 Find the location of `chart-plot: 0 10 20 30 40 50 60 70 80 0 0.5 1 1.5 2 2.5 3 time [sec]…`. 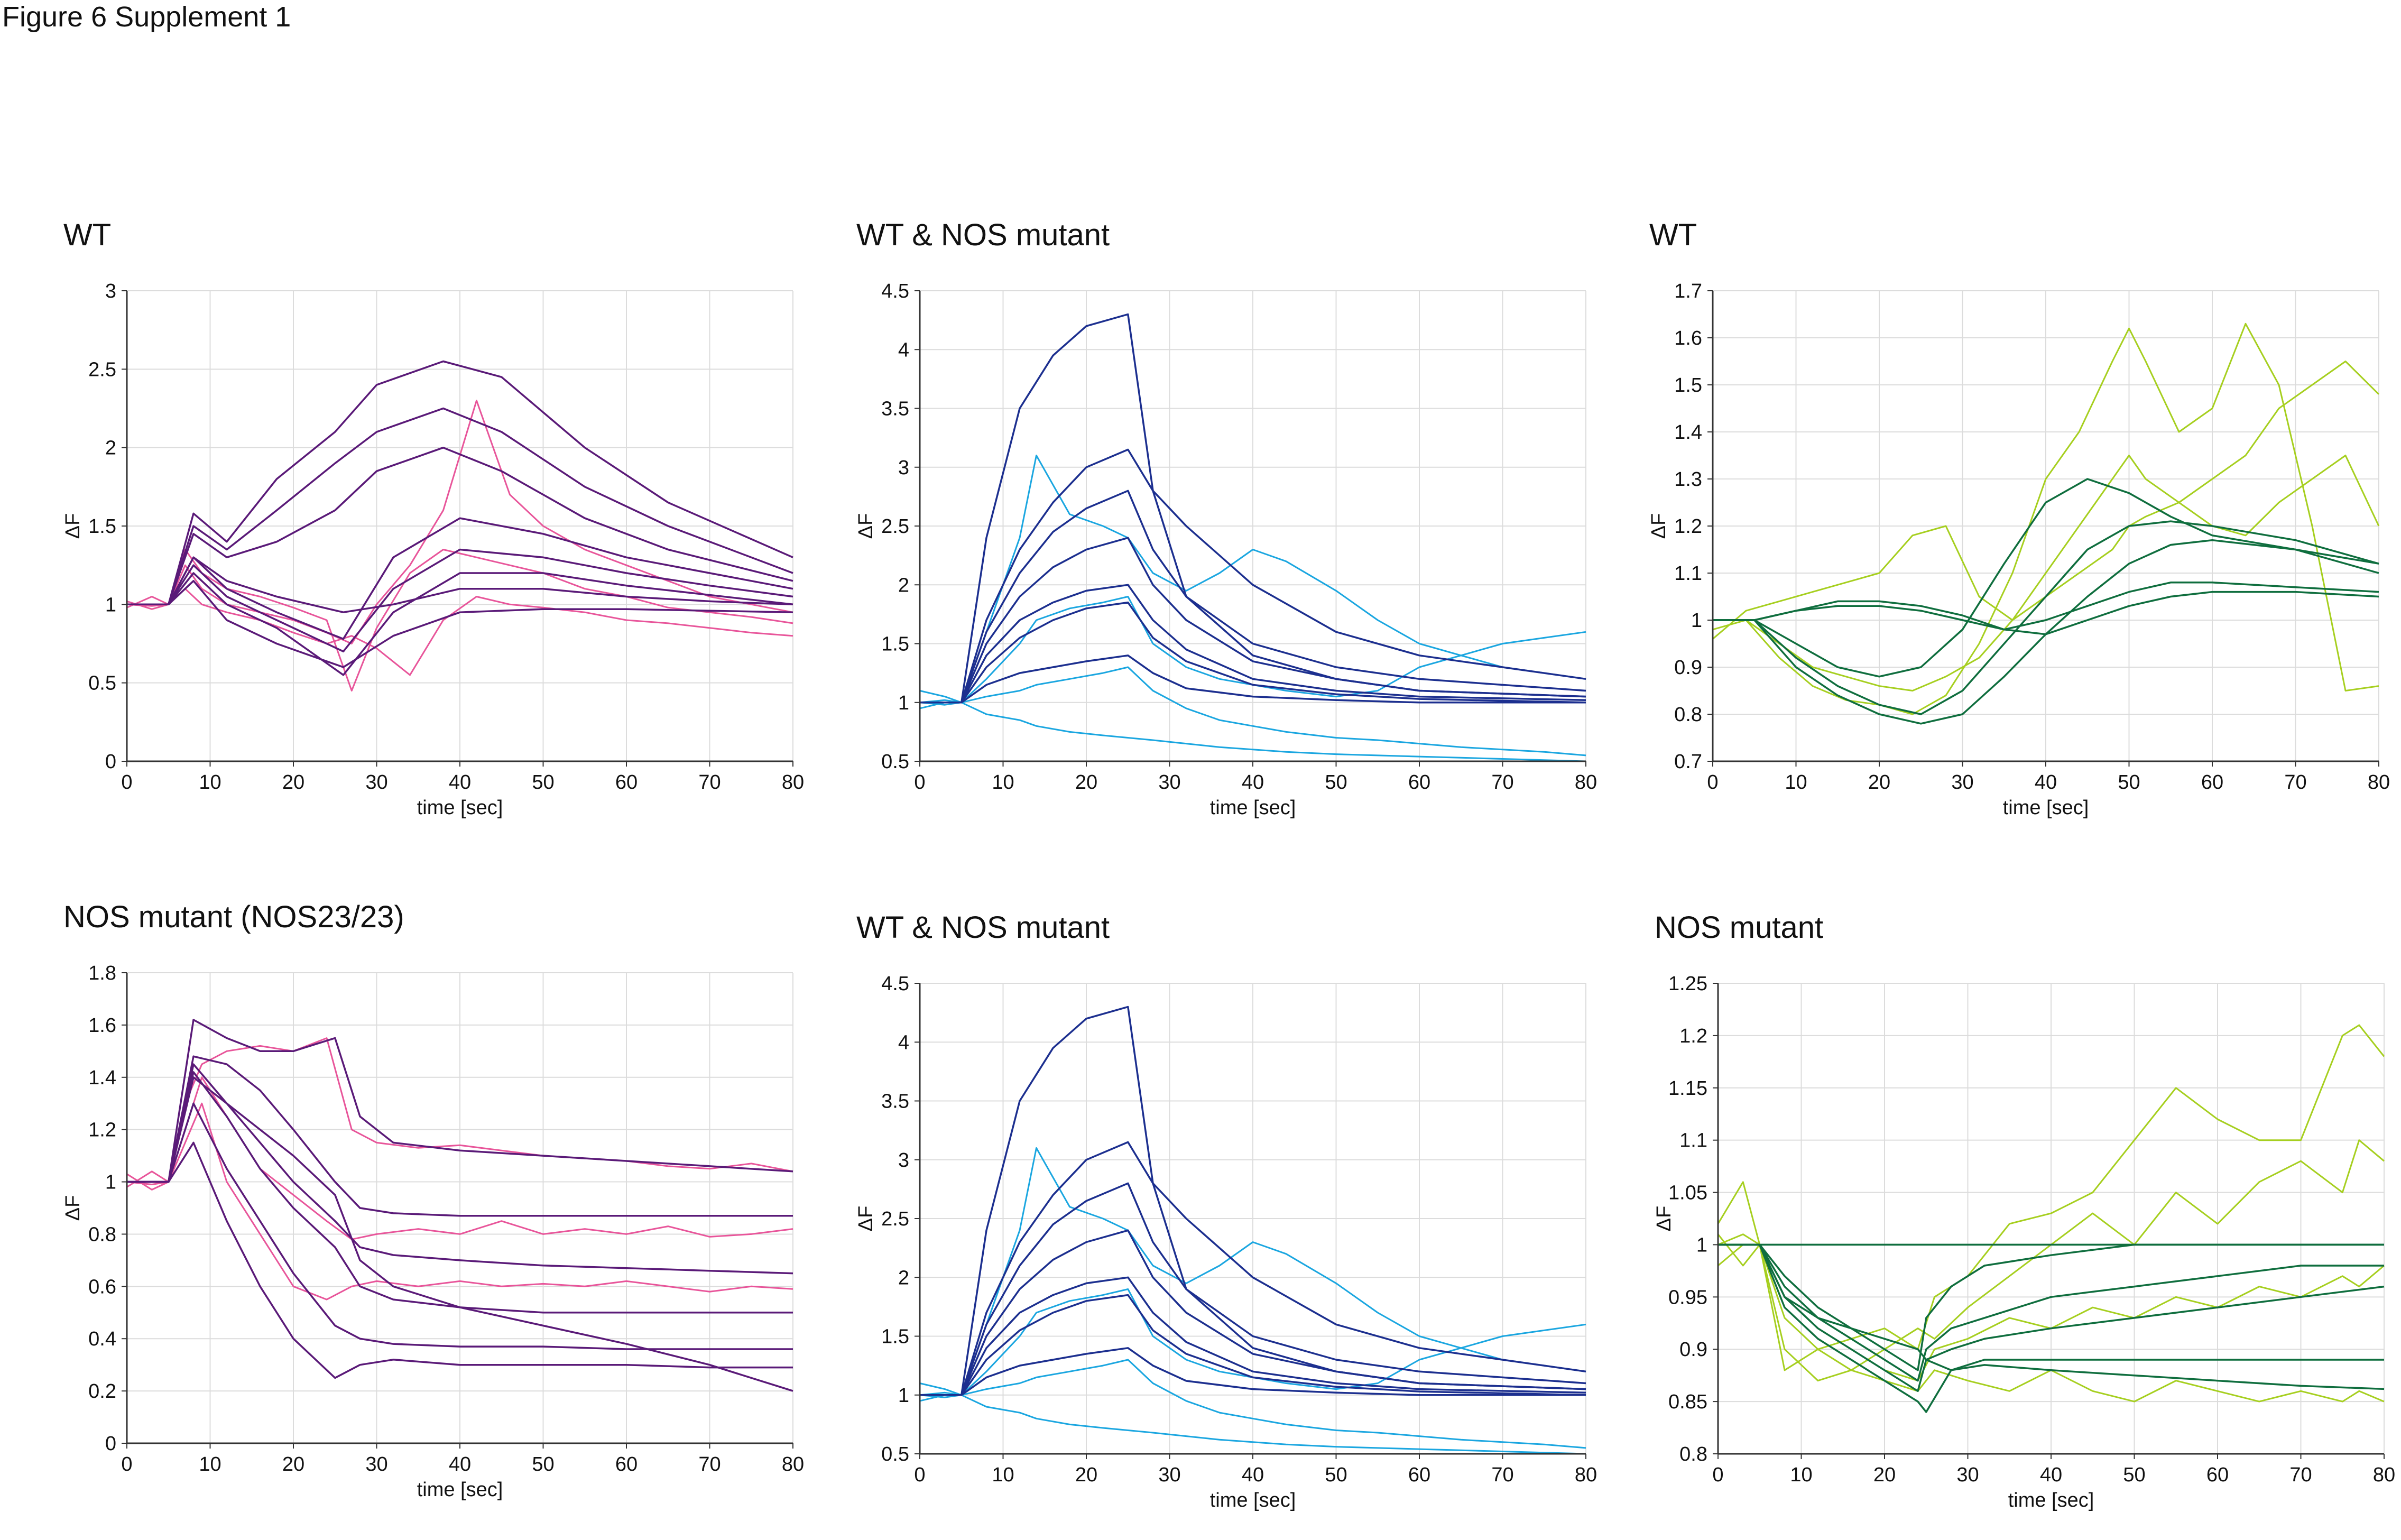

chart-plot: 0 10 20 30 40 50 60 70 80 0 0.5 1 1.5 2 2.5 3 time [sec]… is located at coordinates (433, 549).